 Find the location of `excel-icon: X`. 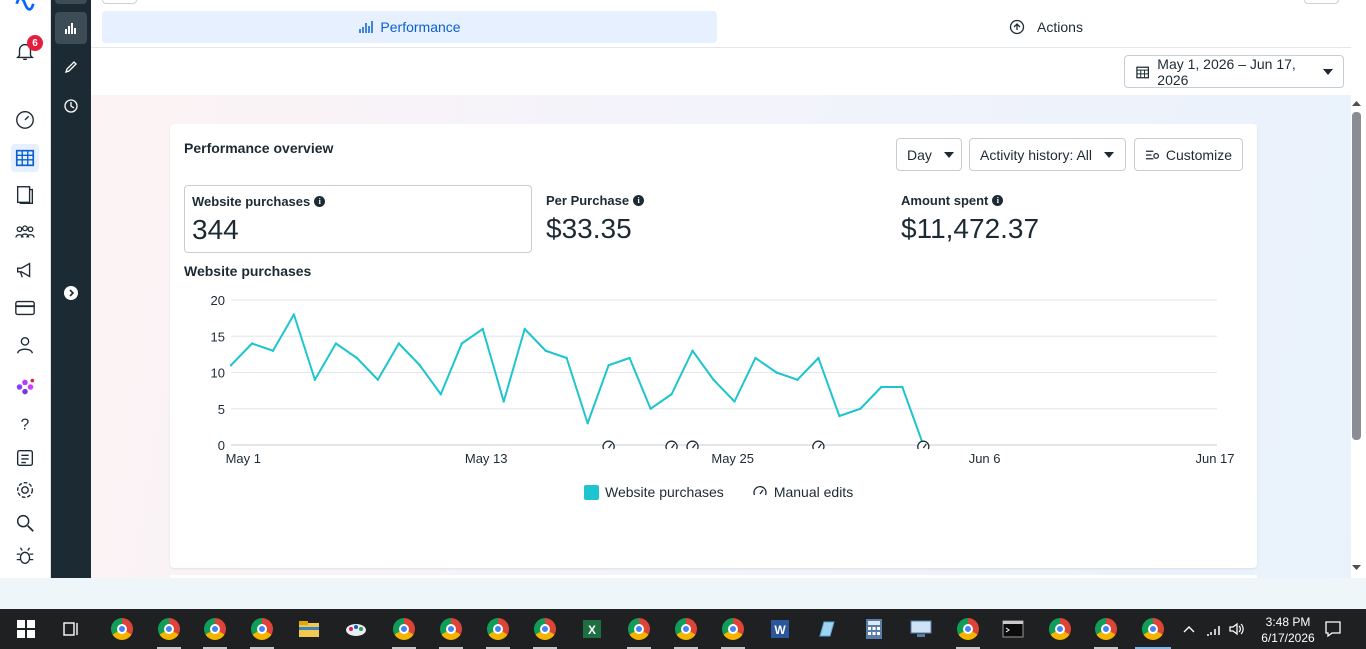

excel-icon: X is located at coordinates (592, 629).